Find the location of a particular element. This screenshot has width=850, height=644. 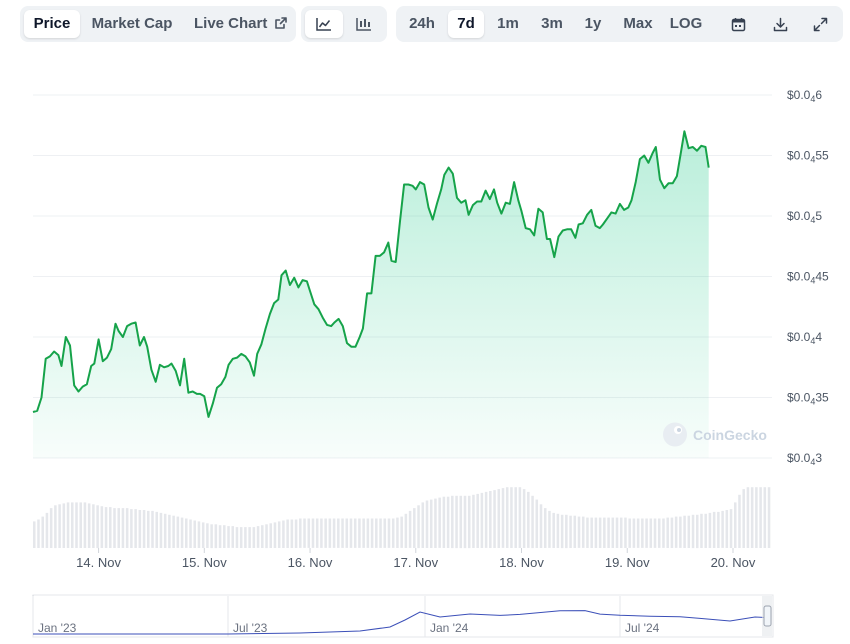

coingecko-logo-icon is located at coordinates (675, 434).